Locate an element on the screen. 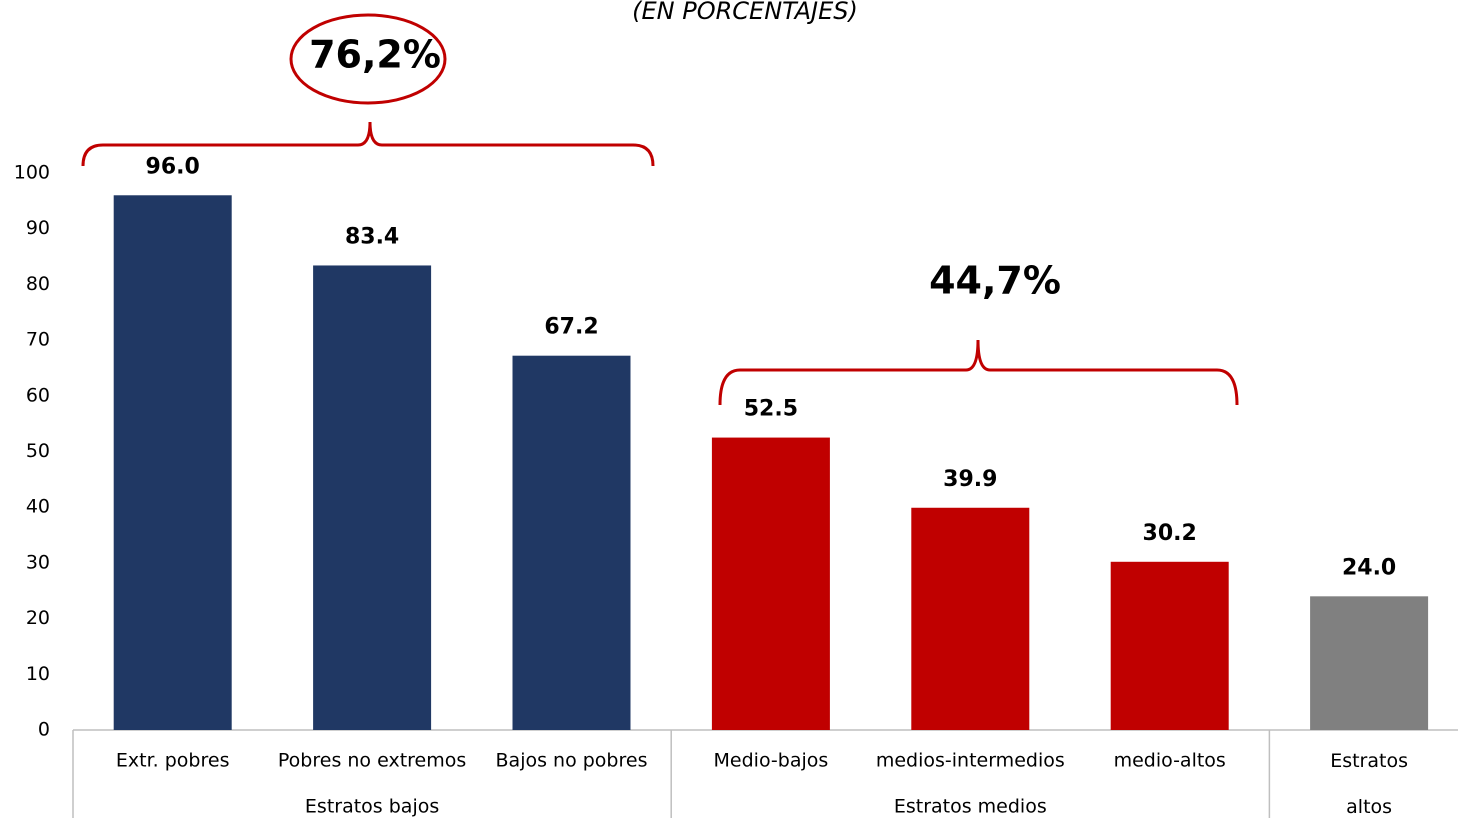 This screenshot has width=1458, height=818. chart-title: (EN PORCENTAJES) is located at coordinates (745, 12).